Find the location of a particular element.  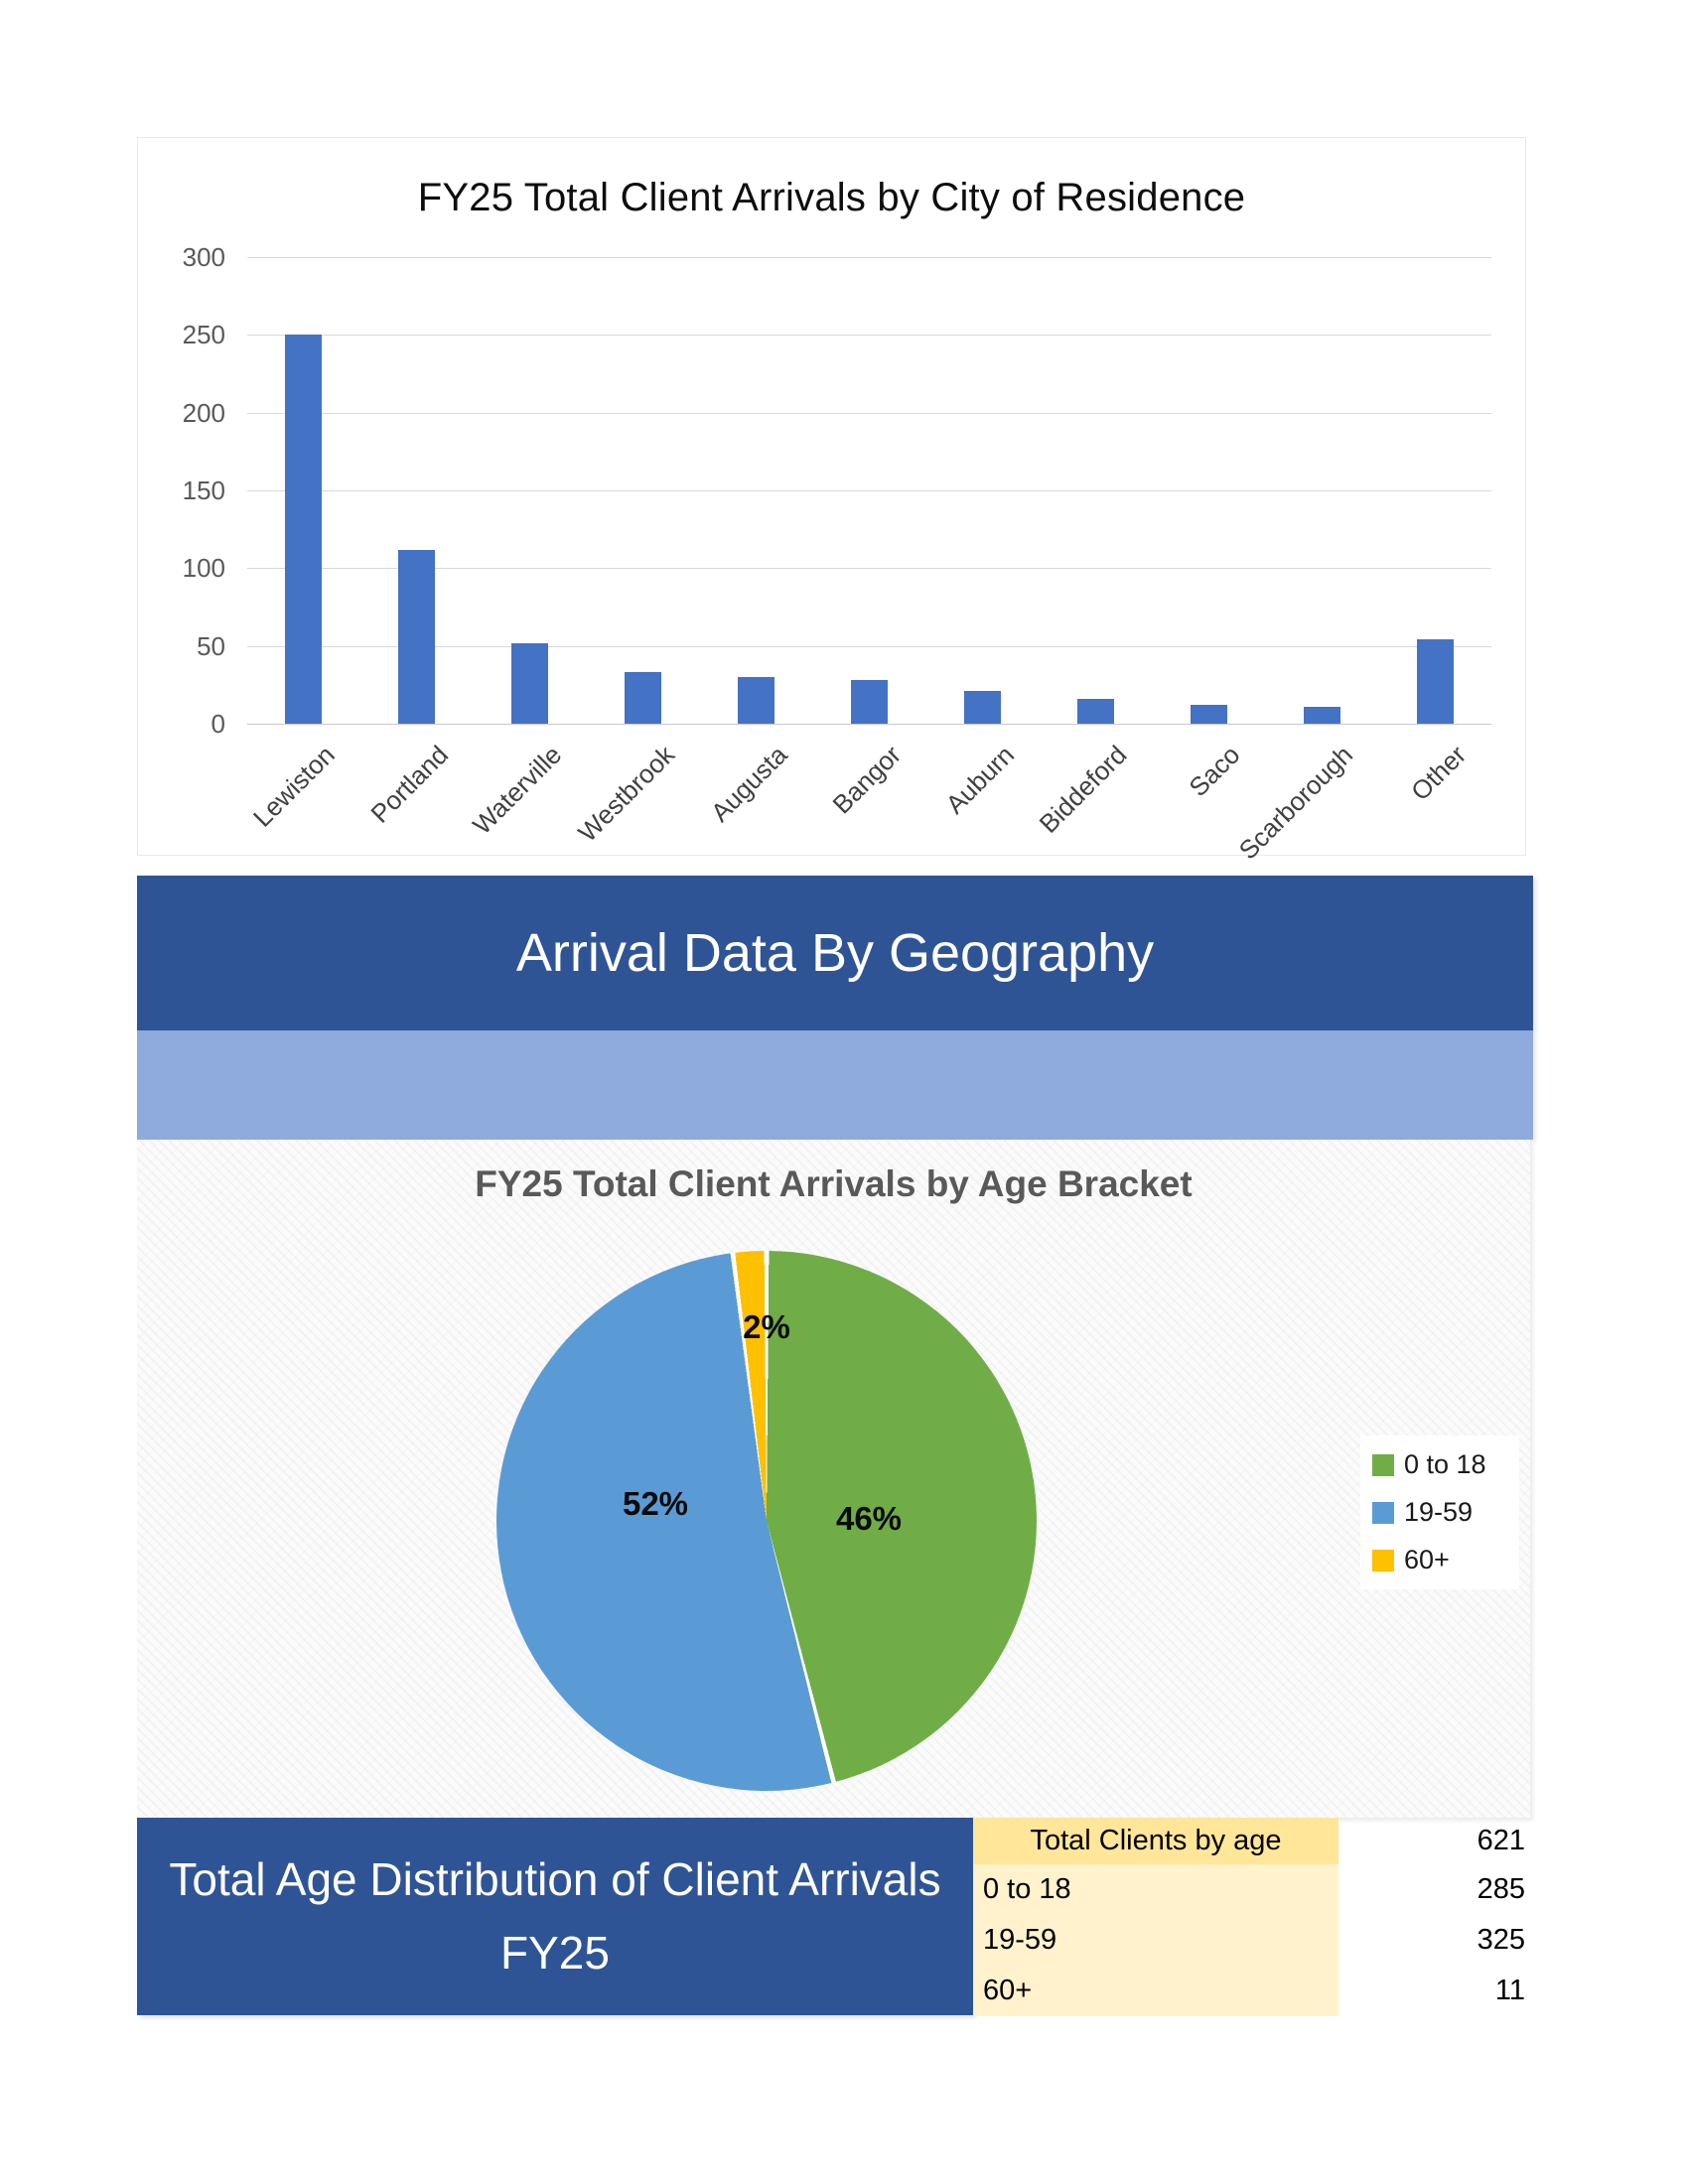

bar-lewiston is located at coordinates (304, 529).